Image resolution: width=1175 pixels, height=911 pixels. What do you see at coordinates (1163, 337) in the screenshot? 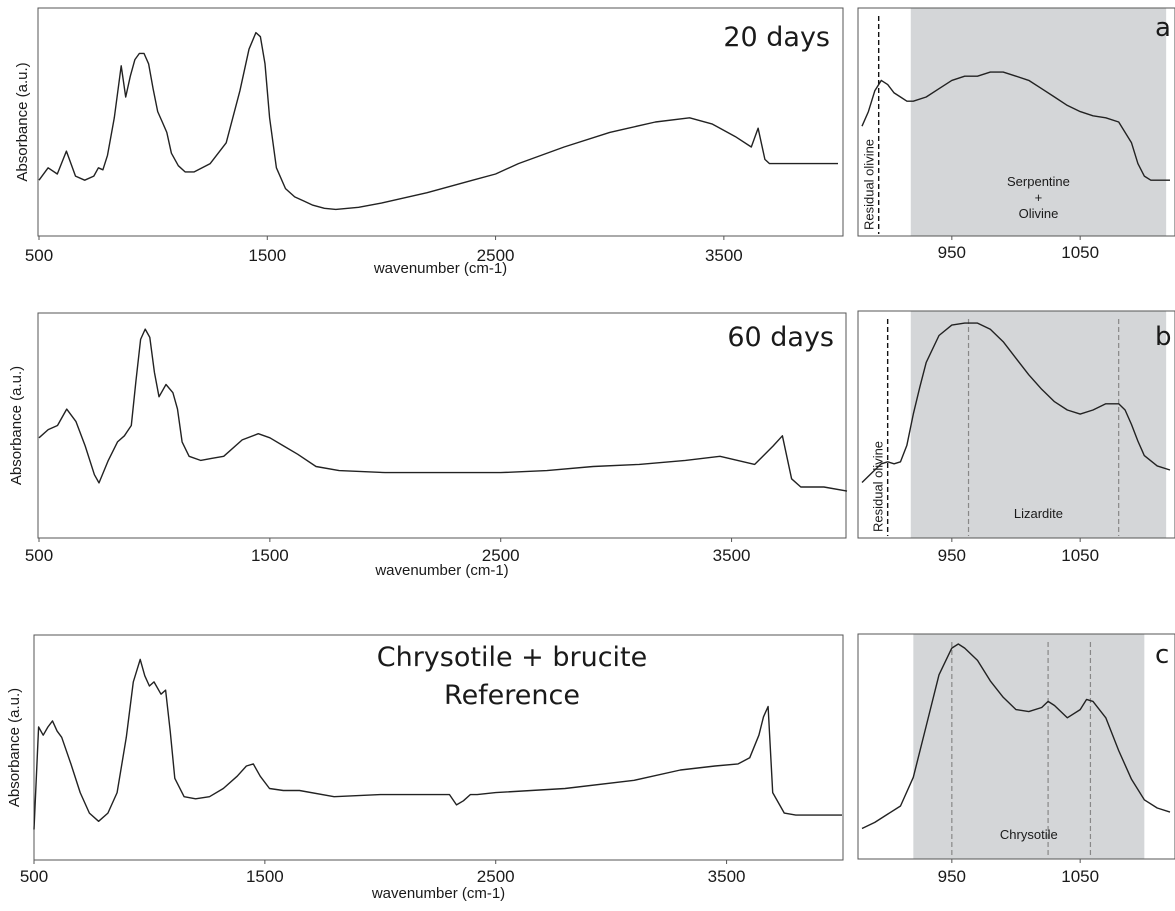
I see `panel-label: b` at bounding box center [1163, 337].